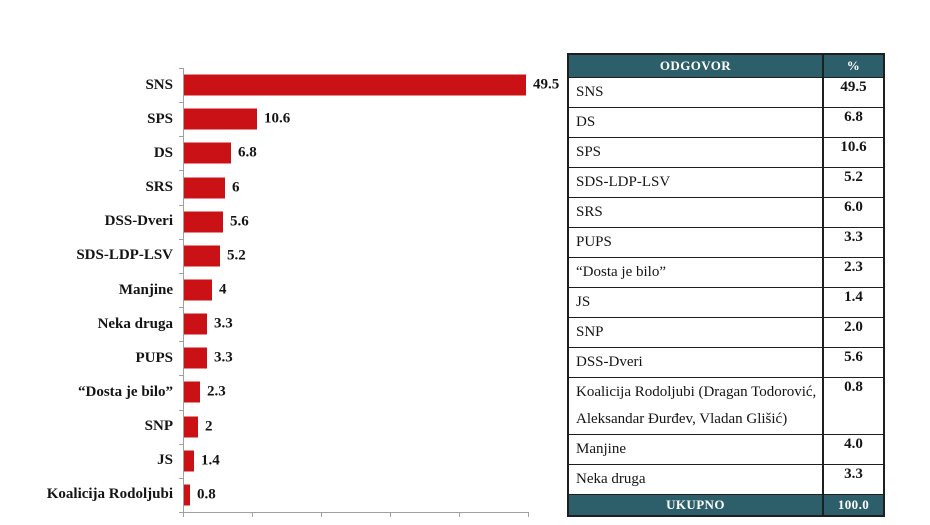 The height and width of the screenshot is (525, 930). I want to click on chart-category-label: SRS, so click(159, 187).